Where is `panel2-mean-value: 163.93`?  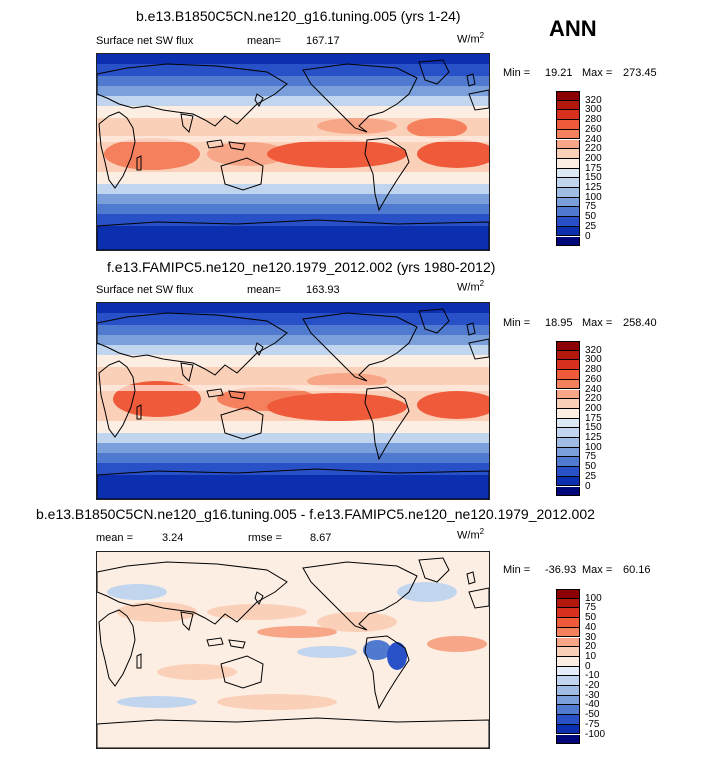 panel2-mean-value: 163.93 is located at coordinates (323, 290).